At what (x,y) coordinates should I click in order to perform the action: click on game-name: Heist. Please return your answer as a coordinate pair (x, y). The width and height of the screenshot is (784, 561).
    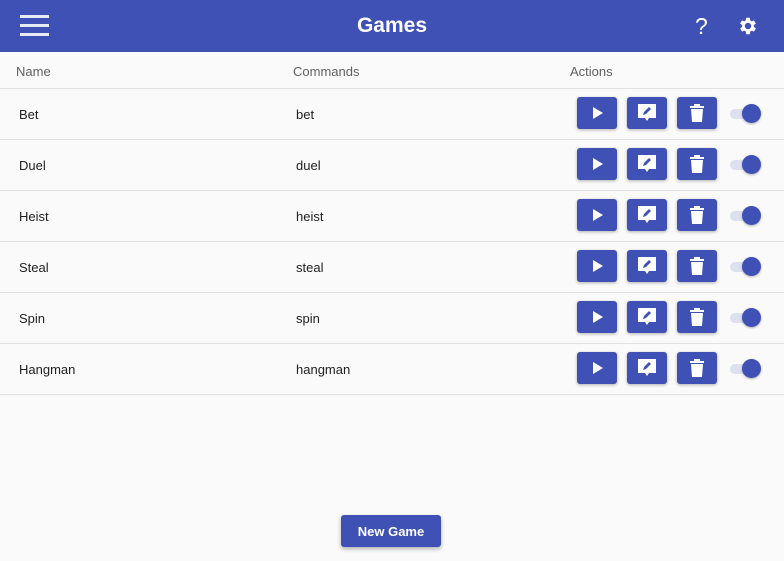
    Looking at the image, I should click on (34, 216).